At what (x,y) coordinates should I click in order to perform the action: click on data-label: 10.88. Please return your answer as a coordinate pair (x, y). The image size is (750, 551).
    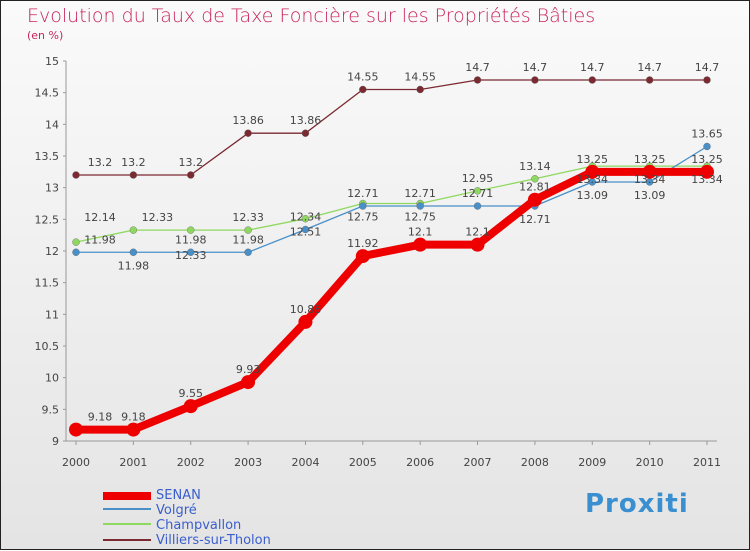
    Looking at the image, I should click on (306, 309).